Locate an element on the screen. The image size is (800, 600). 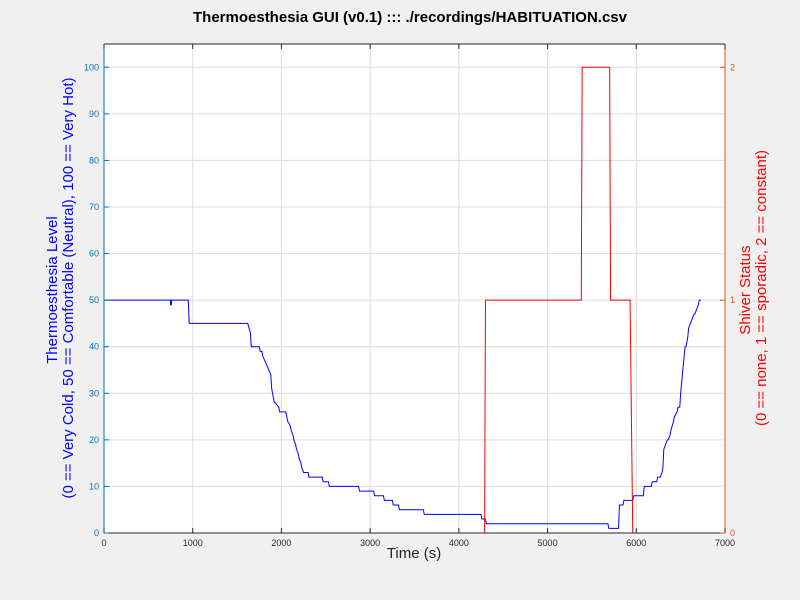
left-y-tick-label-7: 70 is located at coordinates (94, 207).